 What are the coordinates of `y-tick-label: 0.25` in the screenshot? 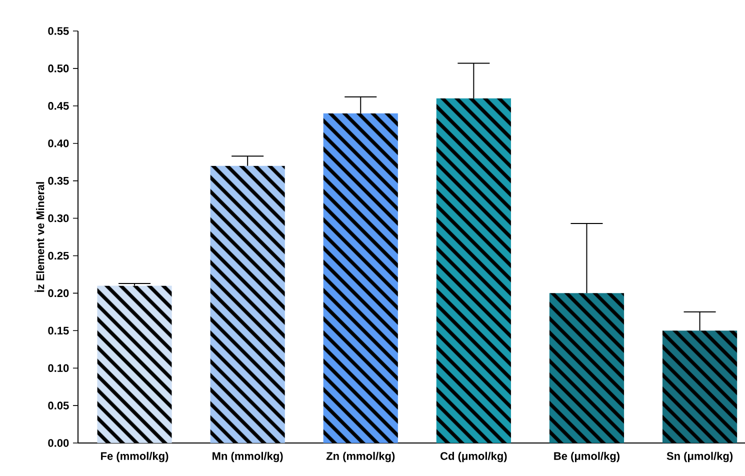 It's located at (58, 256).